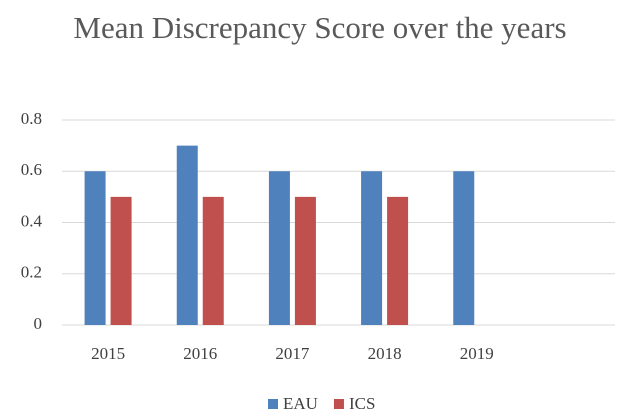 The height and width of the screenshot is (418, 638). I want to click on y-tick-label: 0.8, so click(31, 118).